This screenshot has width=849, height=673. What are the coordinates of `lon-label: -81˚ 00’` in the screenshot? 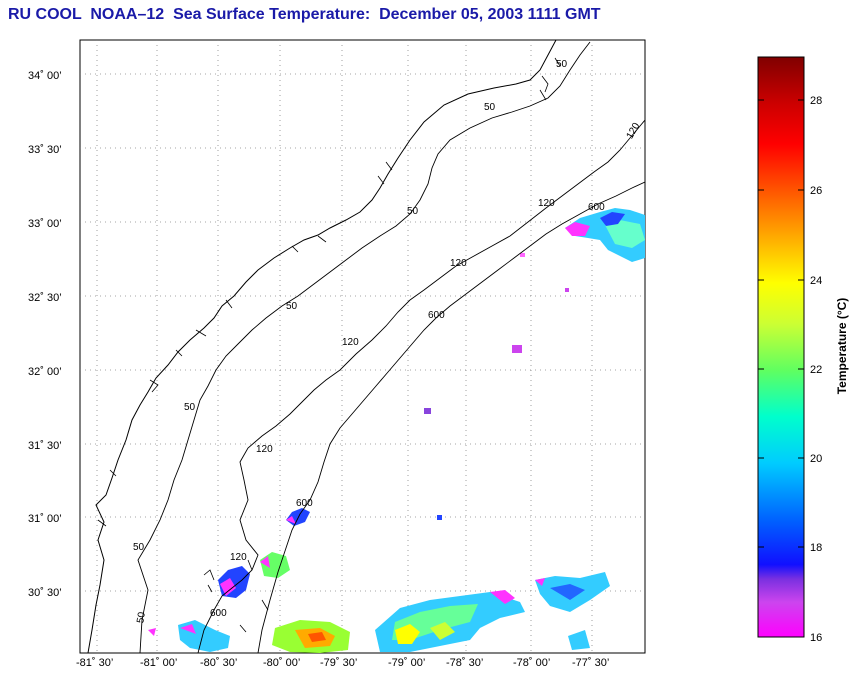 It's located at (158, 663).